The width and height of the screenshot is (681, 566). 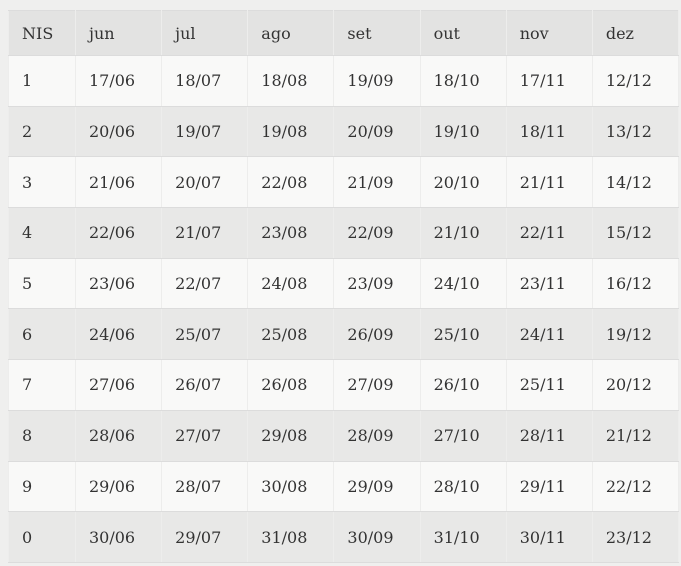 I want to click on payment-date-cell: 26/08, so click(x=291, y=385).